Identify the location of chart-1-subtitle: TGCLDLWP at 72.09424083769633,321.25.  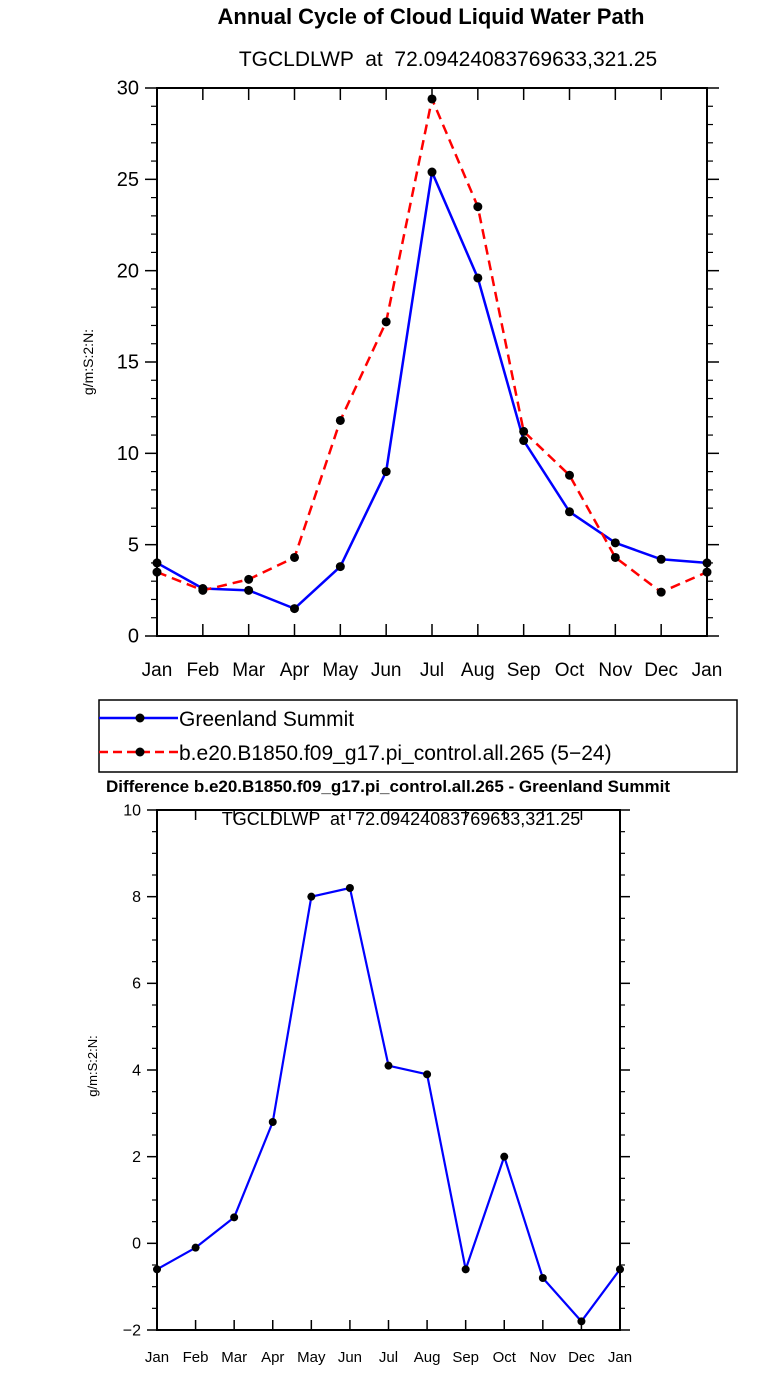
(448, 59).